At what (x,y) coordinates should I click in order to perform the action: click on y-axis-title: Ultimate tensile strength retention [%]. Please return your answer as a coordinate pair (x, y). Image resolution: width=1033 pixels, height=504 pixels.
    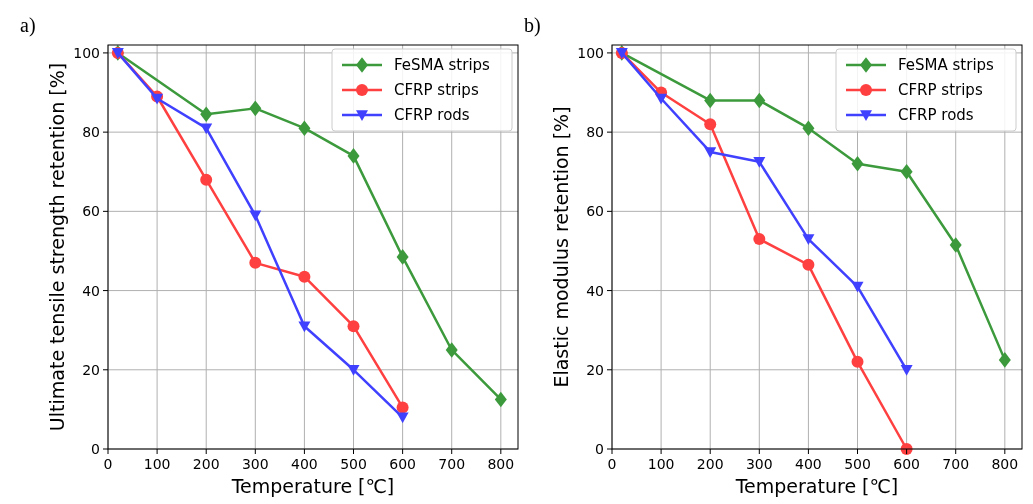
    Looking at the image, I should click on (57, 247).